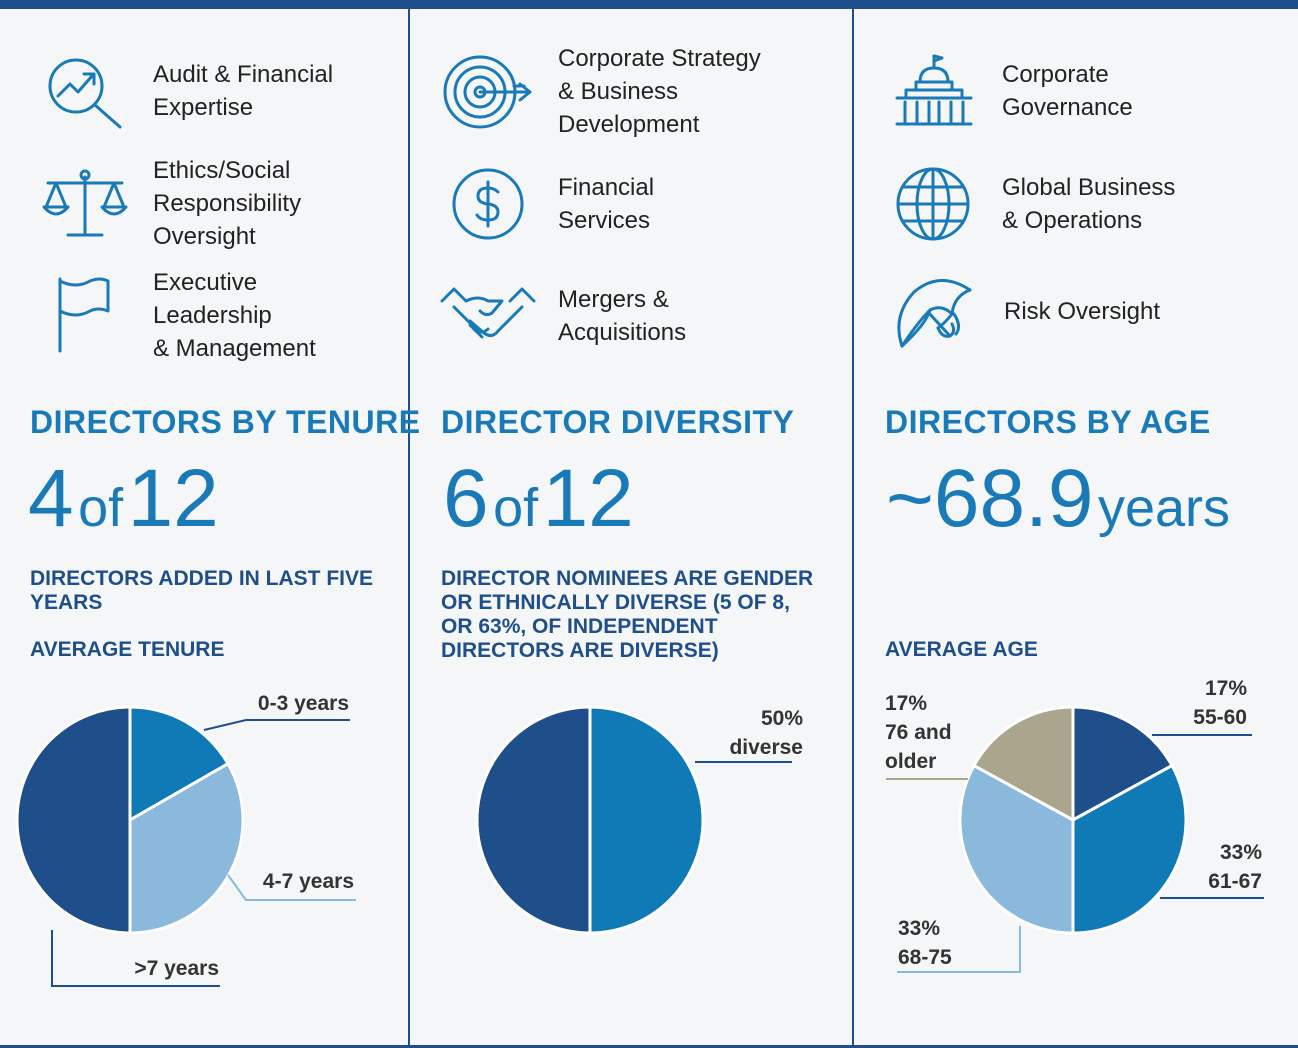  Describe the element at coordinates (618, 422) in the screenshot. I see `diversity-heading: DIRECTOR DIVERSITY` at that location.